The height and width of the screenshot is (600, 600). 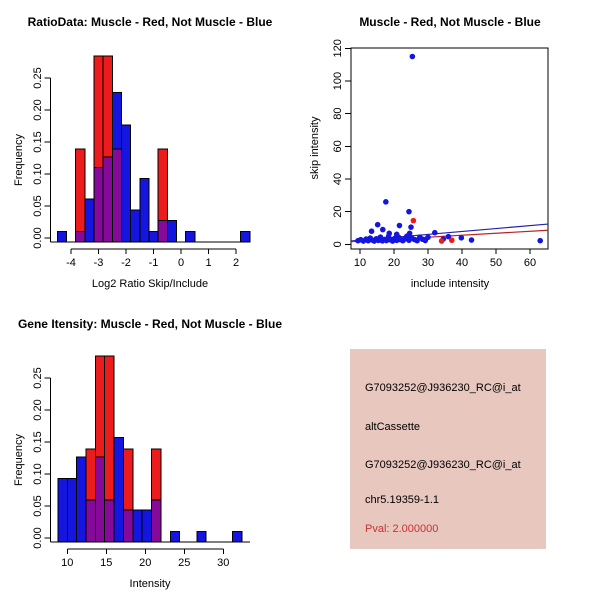 I want to click on y-tick-label: 60, so click(x=338, y=146).